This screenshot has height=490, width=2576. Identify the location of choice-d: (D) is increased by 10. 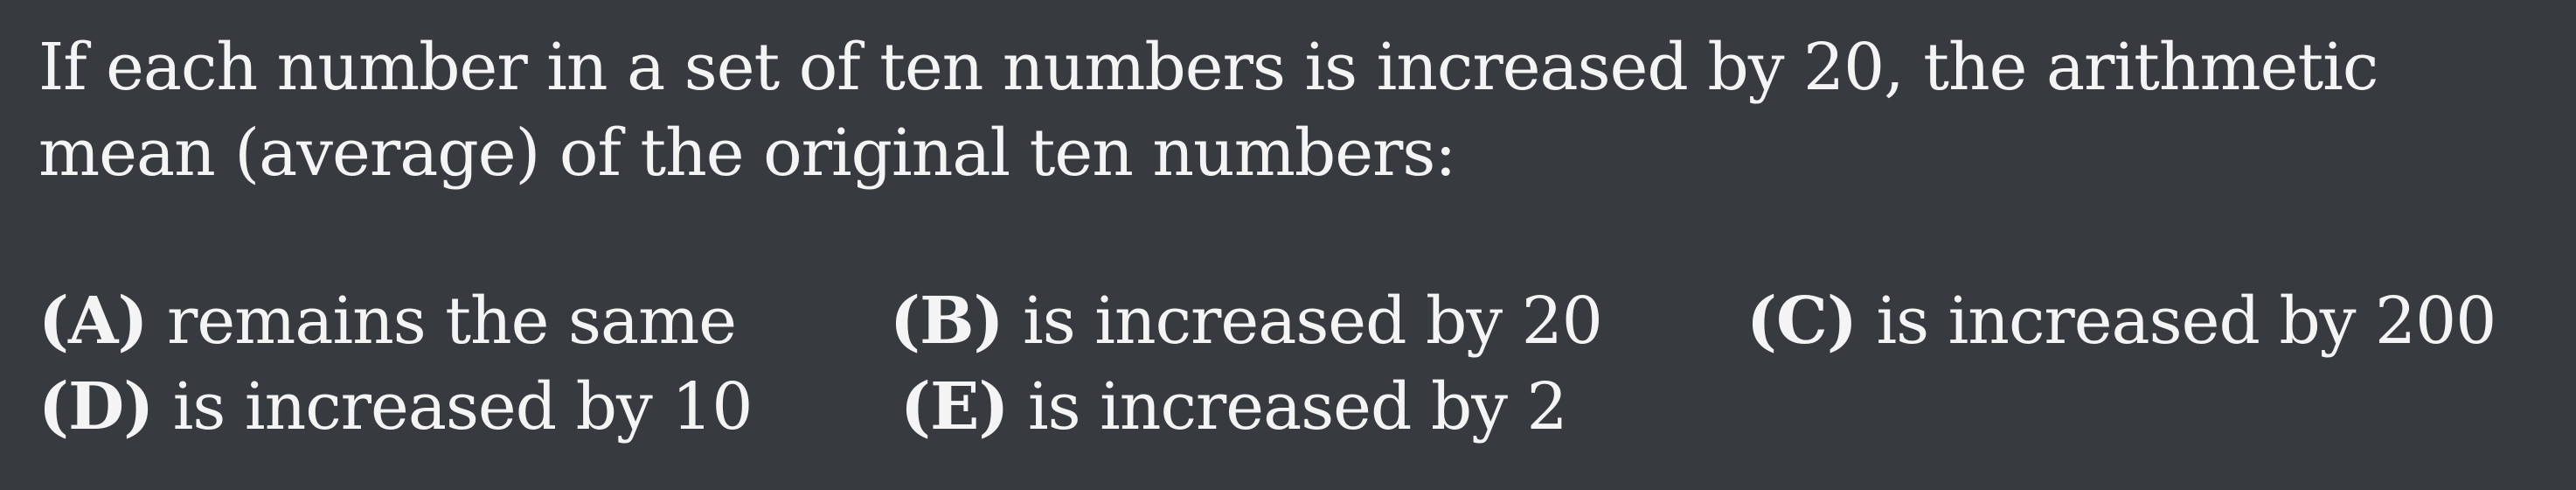
(396, 407).